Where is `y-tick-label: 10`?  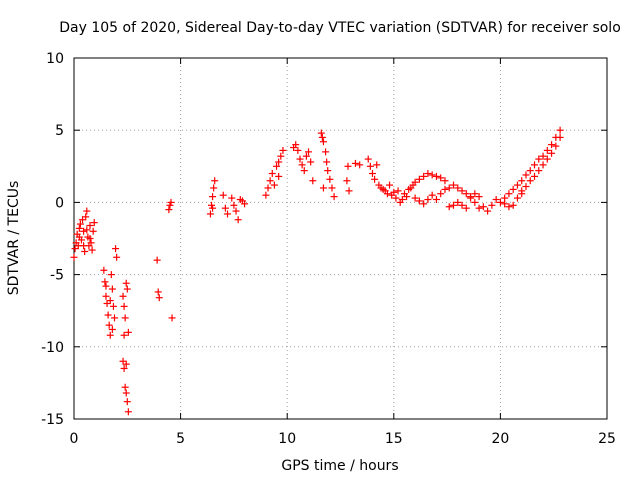 y-tick-label: 10 is located at coordinates (55, 59).